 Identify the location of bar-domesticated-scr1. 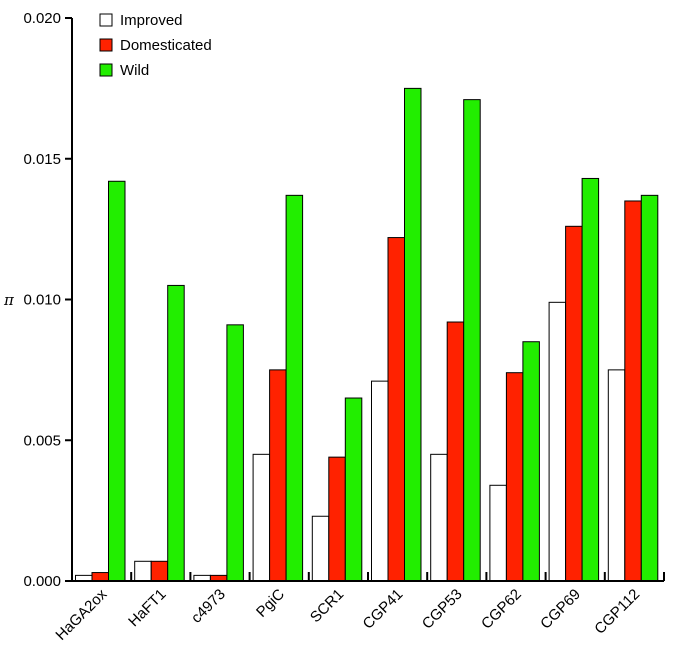
(337, 519).